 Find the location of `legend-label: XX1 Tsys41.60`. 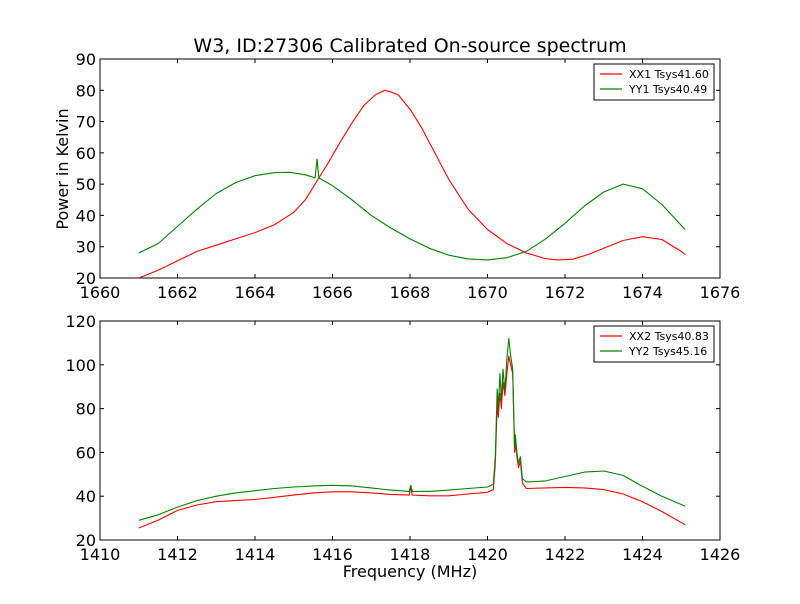

legend-label: XX1 Tsys41.60 is located at coordinates (669, 74).